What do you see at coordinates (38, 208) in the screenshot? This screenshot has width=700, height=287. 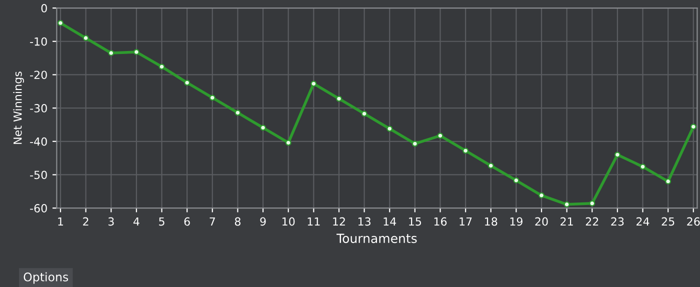 I see `y-tick-label: -60` at bounding box center [38, 208].